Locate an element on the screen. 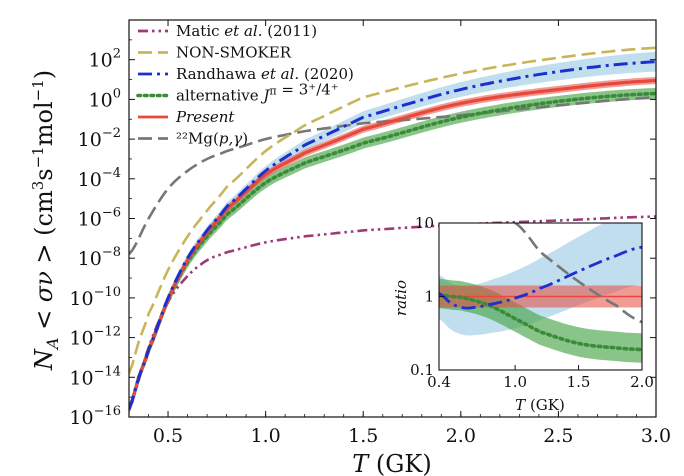 This screenshot has height=476, width=684. y-tick-label: 10⁰ is located at coordinates (105, 98).